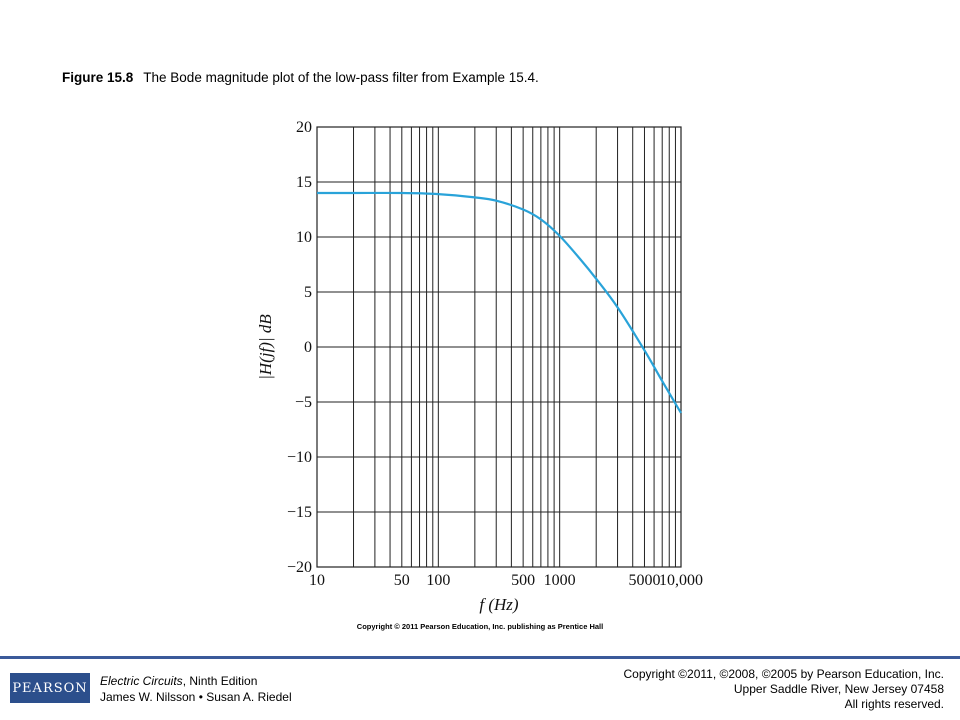 This screenshot has width=960, height=720. I want to click on book-edition: , Ninth Edition, so click(220, 681).